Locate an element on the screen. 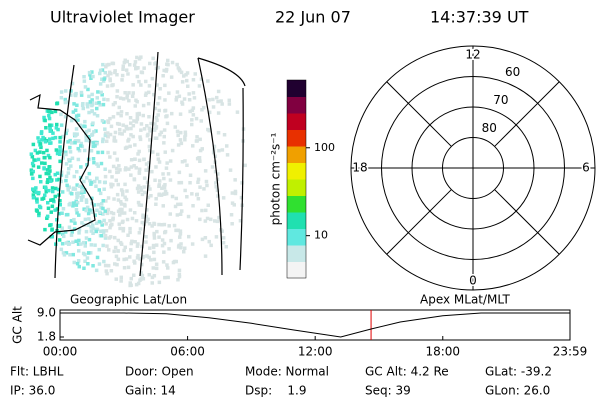  mlt-grid is located at coordinates (527, 114).